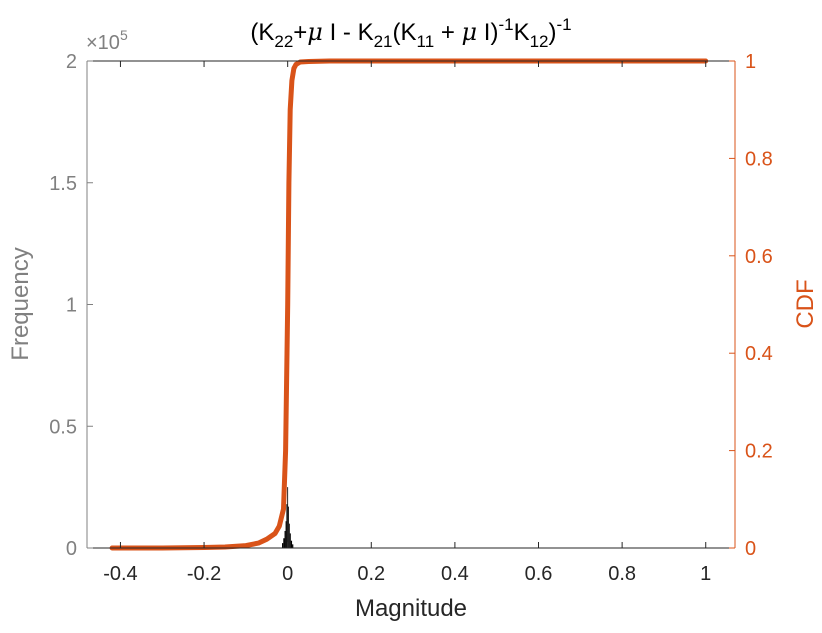  Describe the element at coordinates (71, 62) in the screenshot. I see `y-left-tick-label: 2` at that location.